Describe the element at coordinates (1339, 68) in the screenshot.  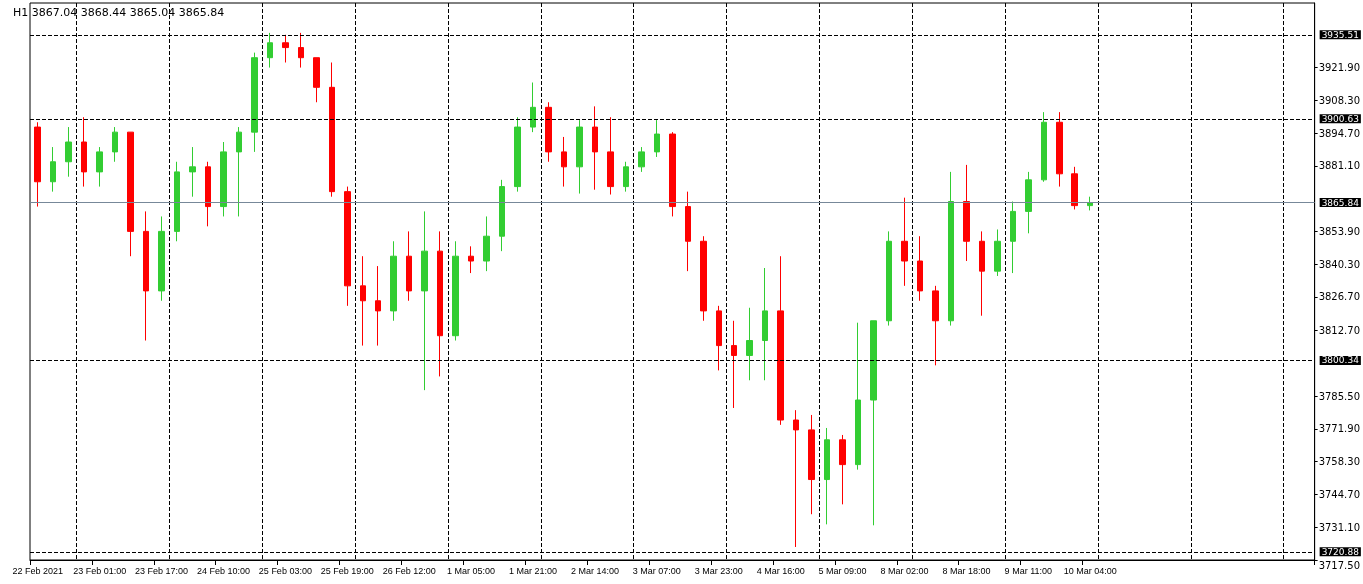
I see `y-tick-label: 3921.90` at that location.